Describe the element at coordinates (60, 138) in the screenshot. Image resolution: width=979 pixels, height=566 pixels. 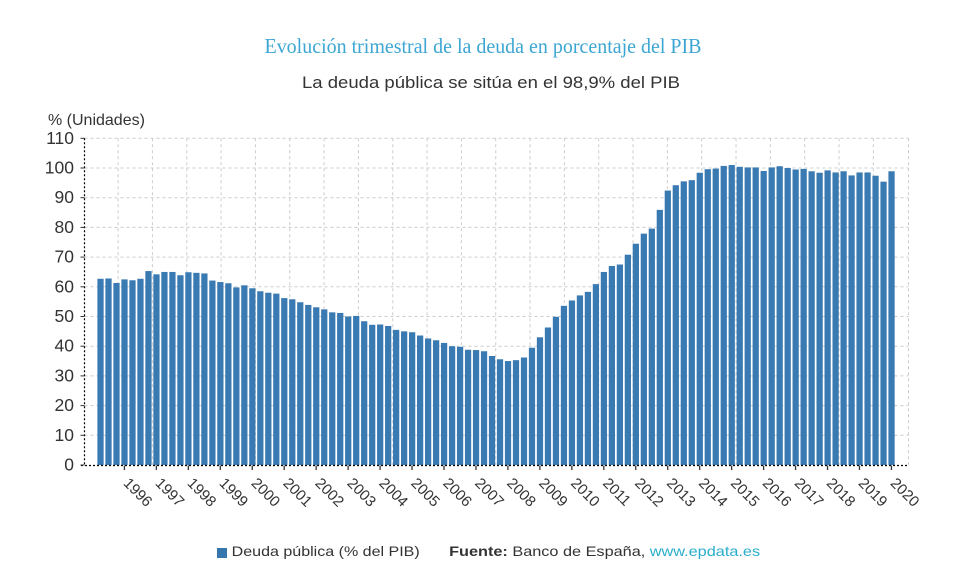
I see `svg-text: 110` at that location.